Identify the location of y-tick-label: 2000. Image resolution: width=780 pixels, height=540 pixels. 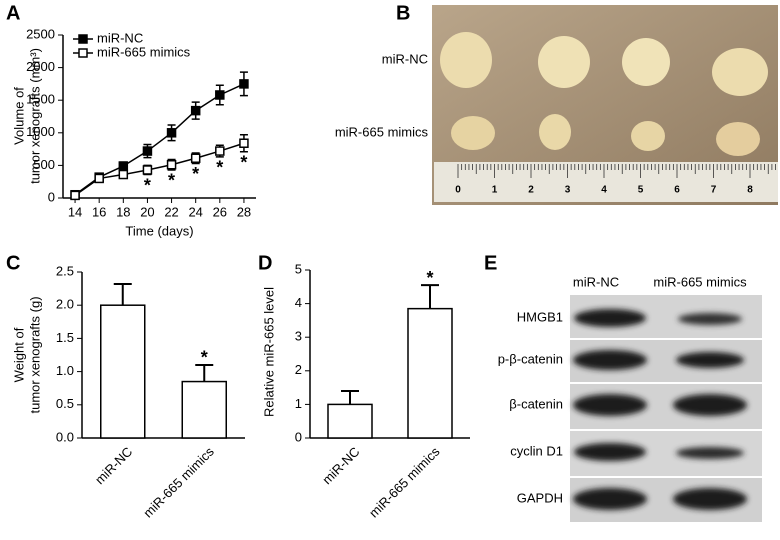
(40, 66).